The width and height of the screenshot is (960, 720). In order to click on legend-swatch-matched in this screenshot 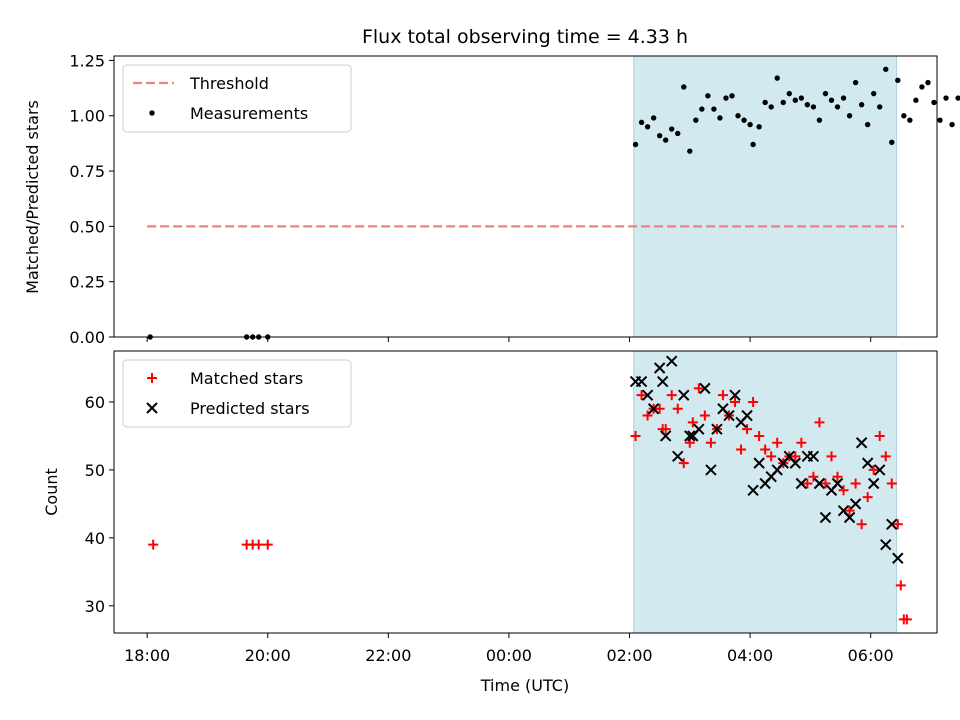, I will do `click(152, 378)`.